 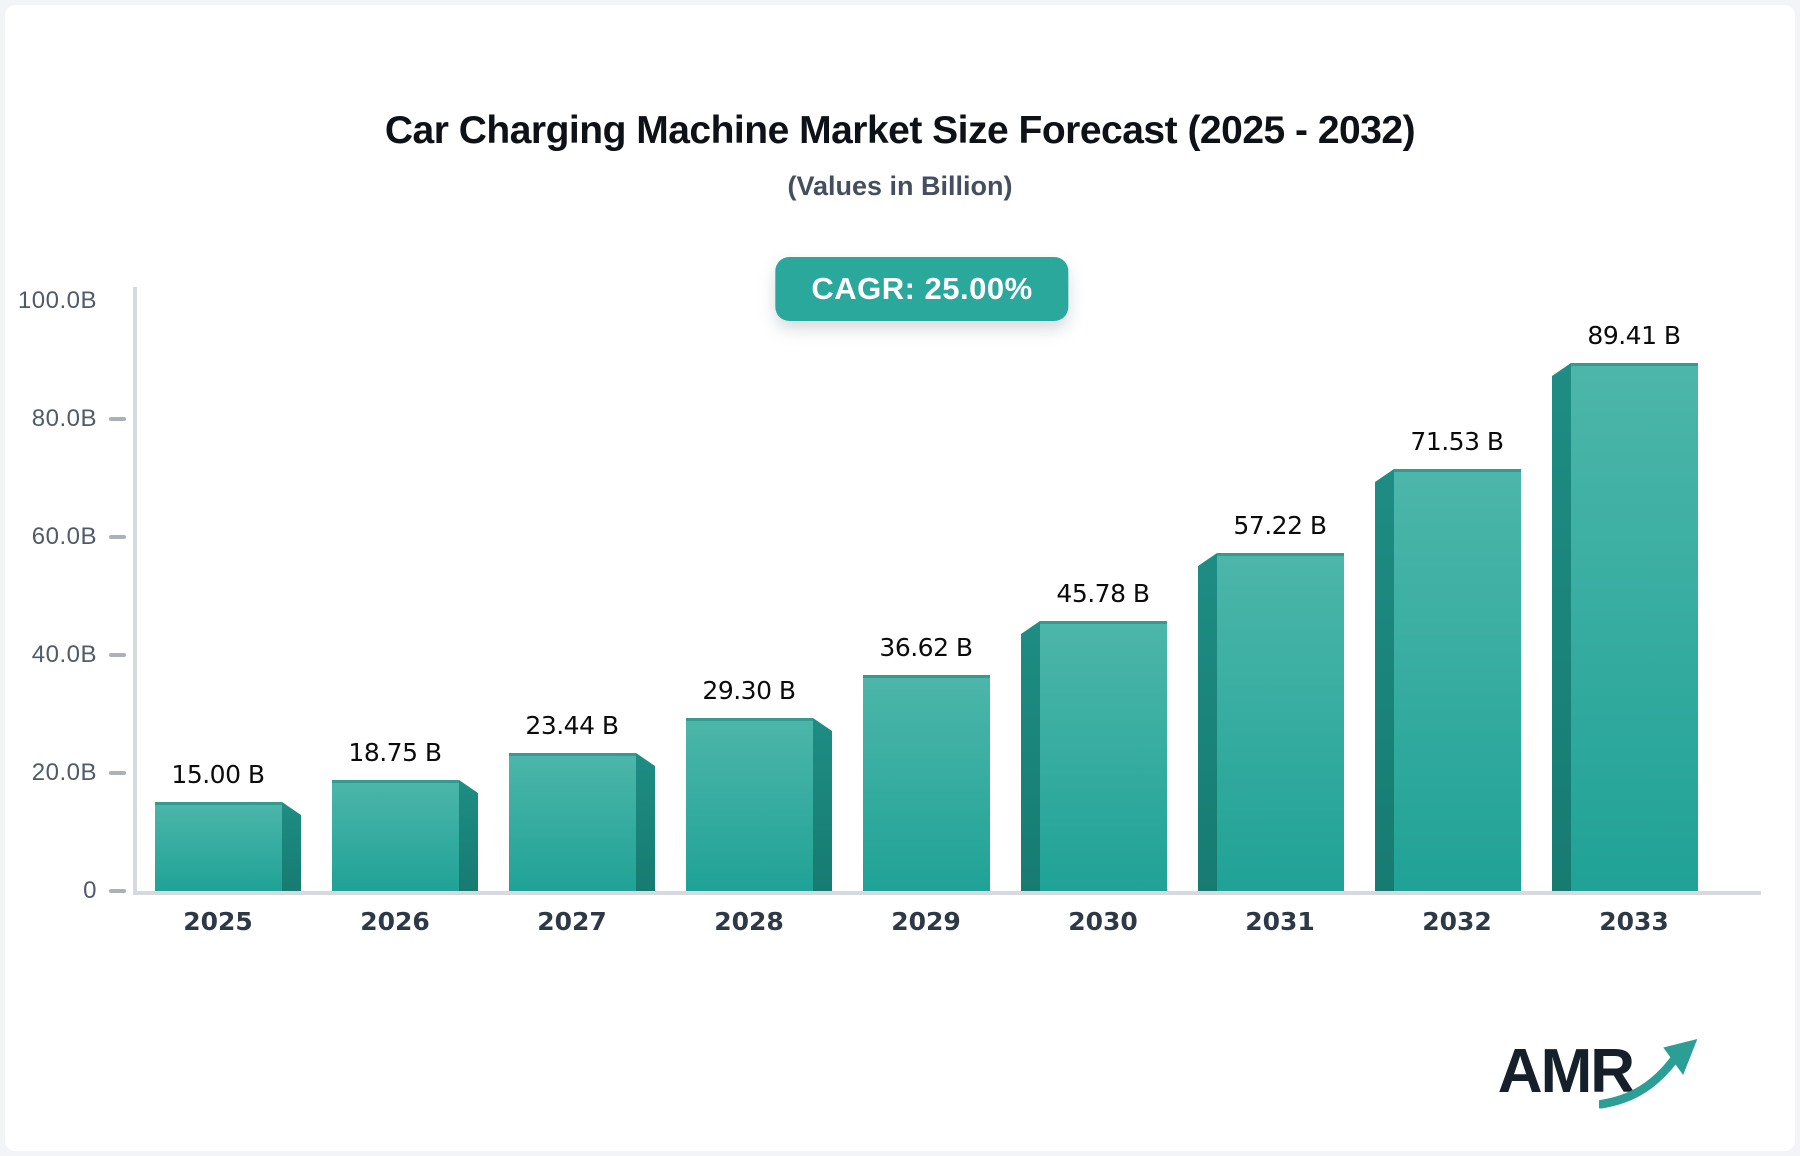 What do you see at coordinates (64, 536) in the screenshot?
I see `y-axis-tick-label: 60.0B` at bounding box center [64, 536].